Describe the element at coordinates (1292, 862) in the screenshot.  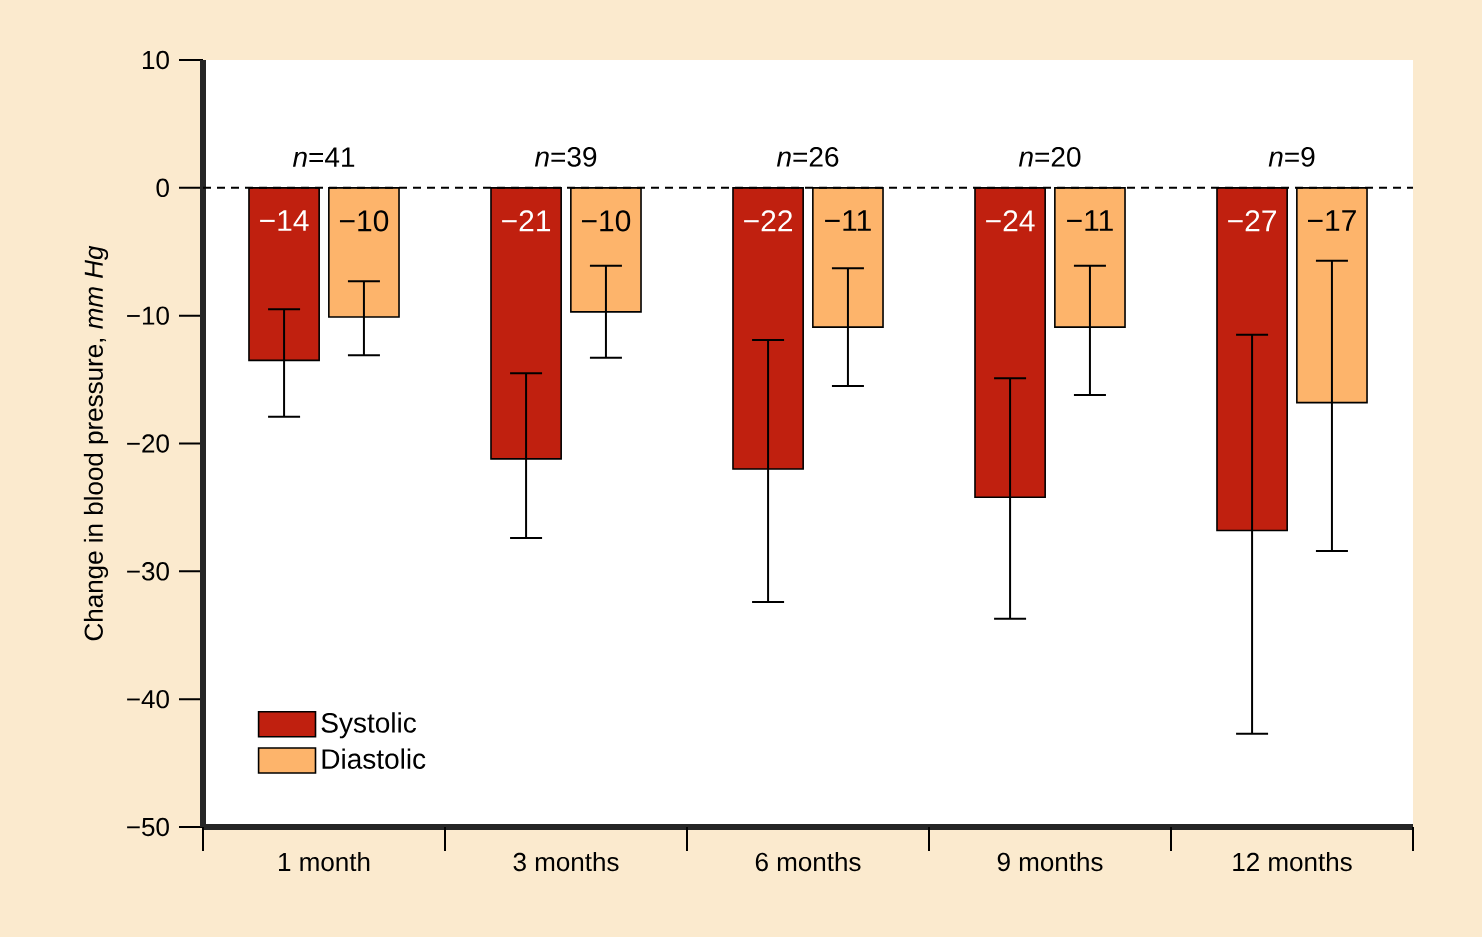
I see `x-tick-label: 12 months` at that location.